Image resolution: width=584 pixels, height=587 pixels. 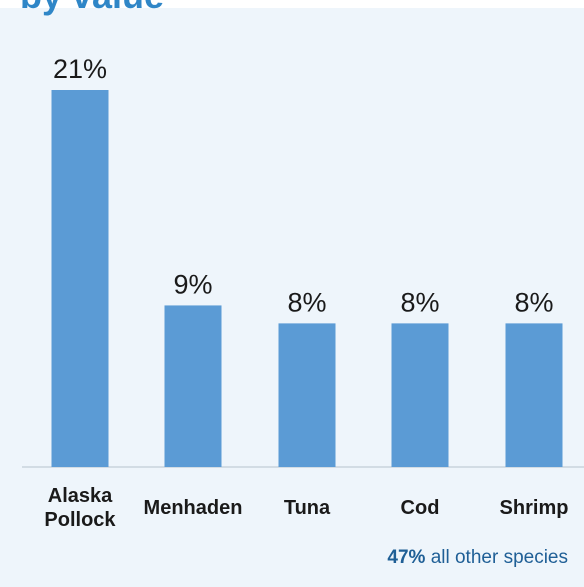 I want to click on category-label-1: Alaska Pollock, so click(x=80, y=508).